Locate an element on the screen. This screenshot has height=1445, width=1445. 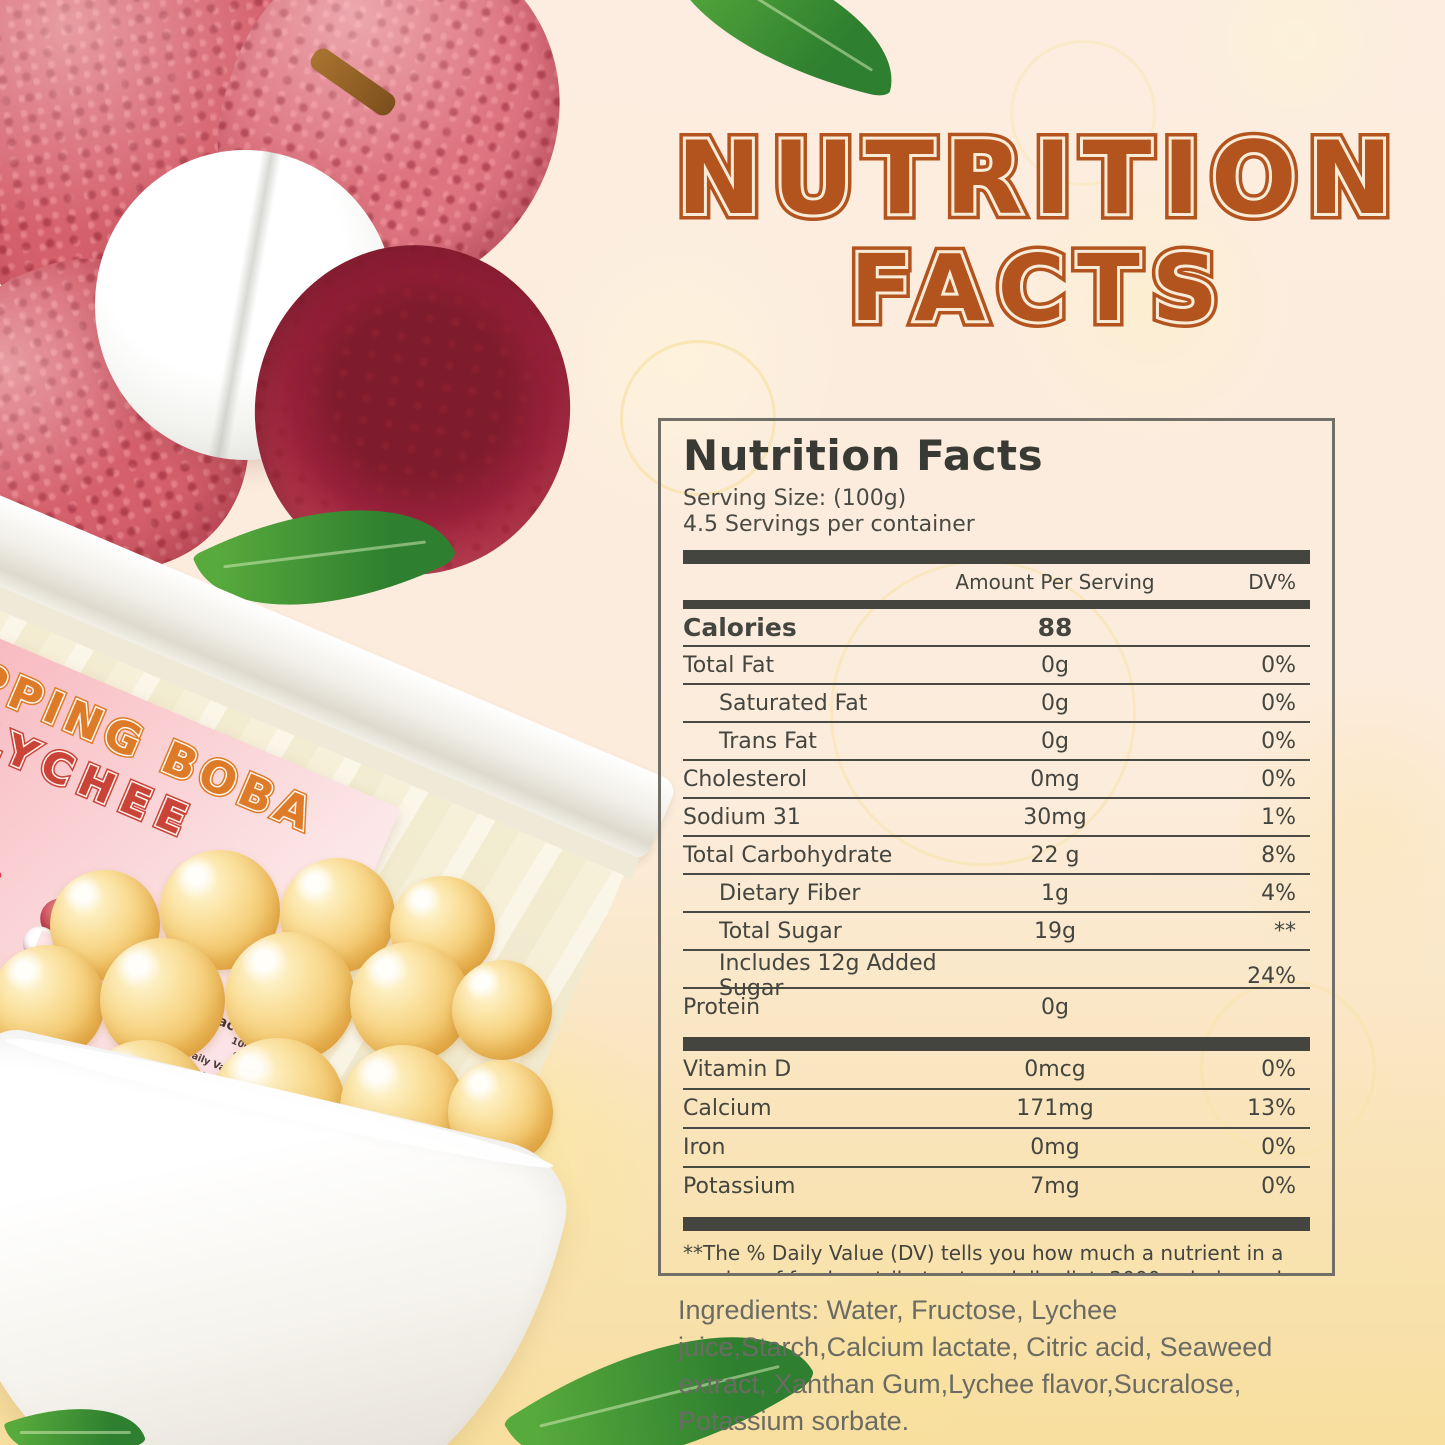
cell-name: Sodium 31 is located at coordinates (742, 817).